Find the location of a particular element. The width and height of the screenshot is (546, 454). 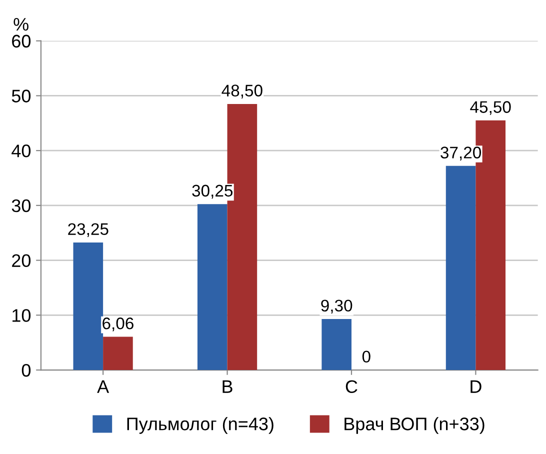

y-tick-label: 40 is located at coordinates (21, 151).